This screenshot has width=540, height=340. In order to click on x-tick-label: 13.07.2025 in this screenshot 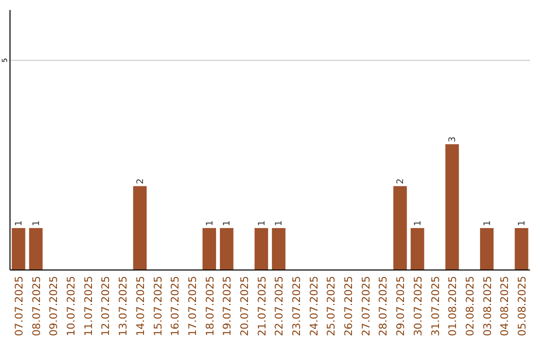, I will do `click(124, 306)`.